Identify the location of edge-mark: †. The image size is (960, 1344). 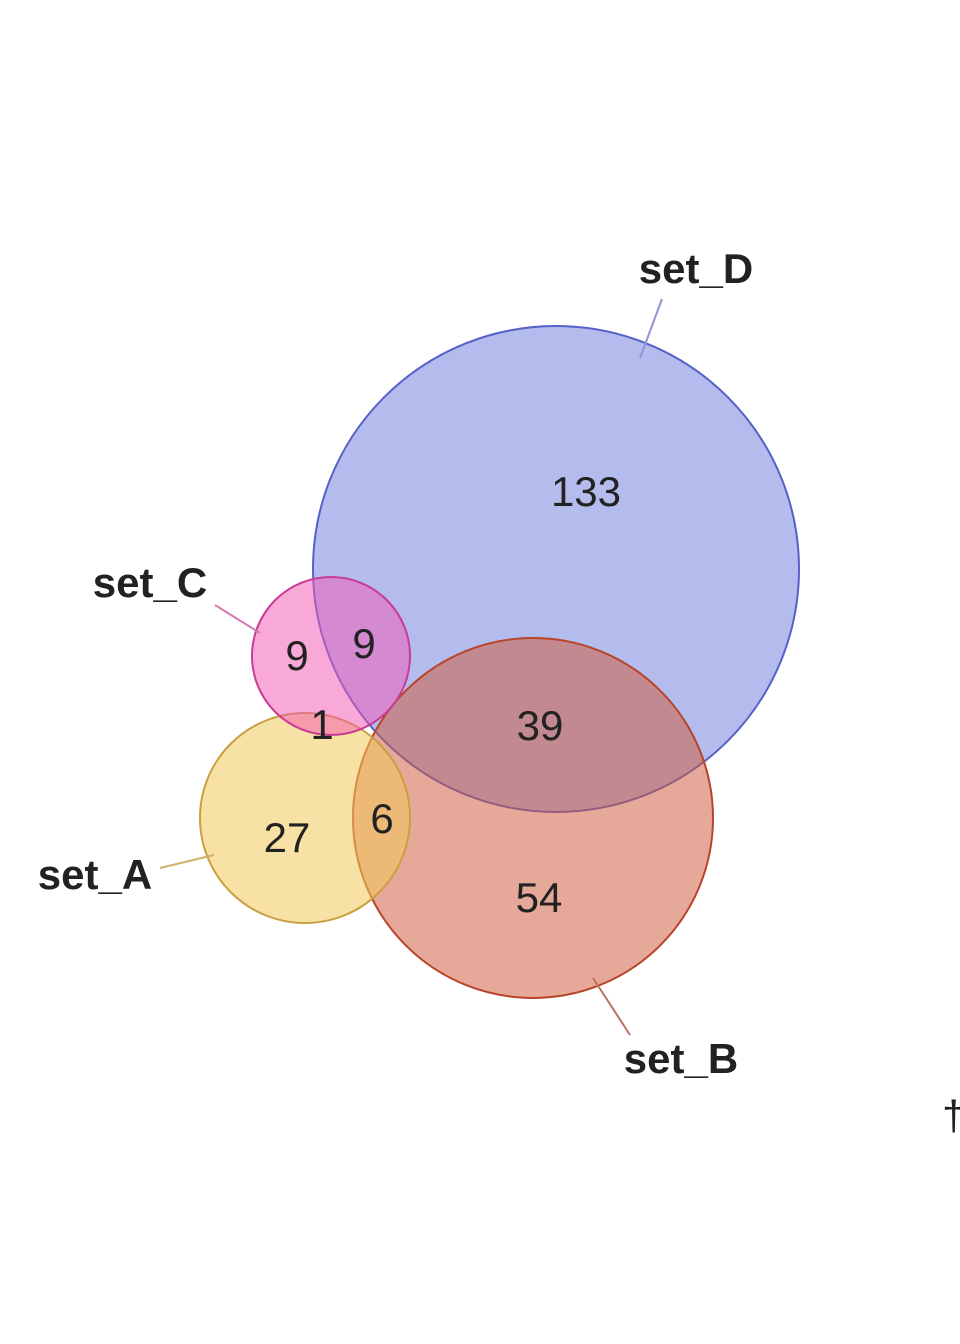
(951, 1115).